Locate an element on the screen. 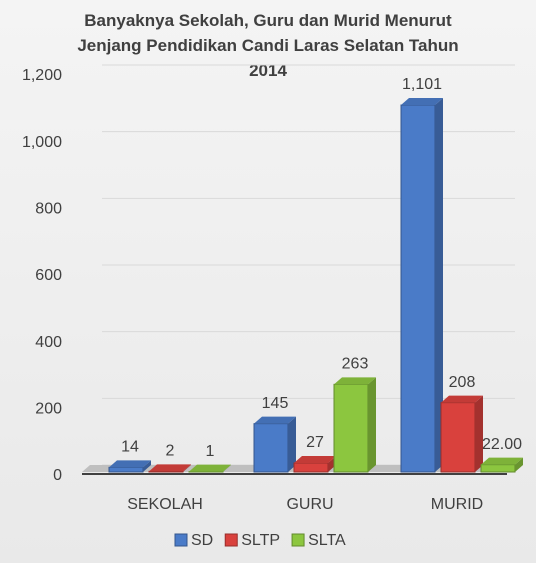  y-tick-label: 800 is located at coordinates (48, 209).